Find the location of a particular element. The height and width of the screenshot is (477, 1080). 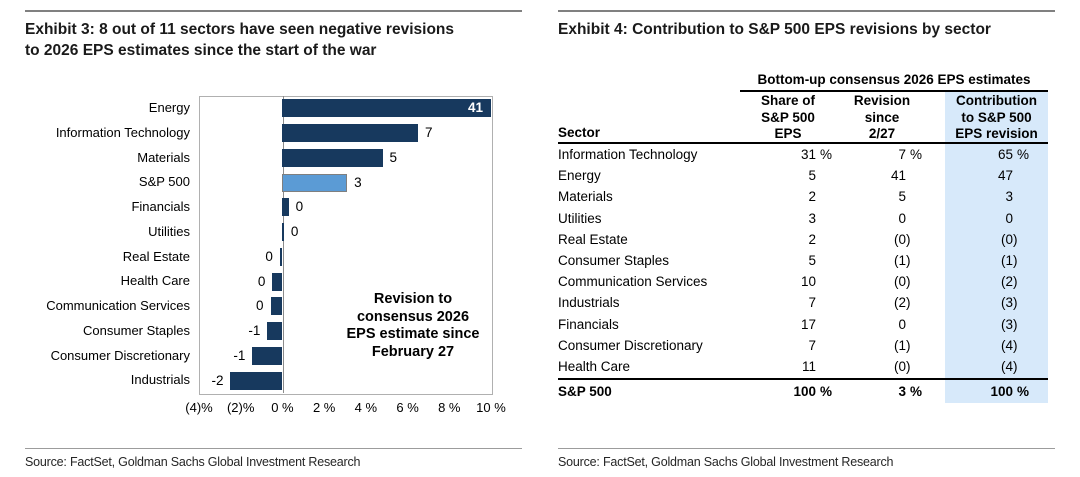

cell-share: 3 is located at coordinates (812, 218).